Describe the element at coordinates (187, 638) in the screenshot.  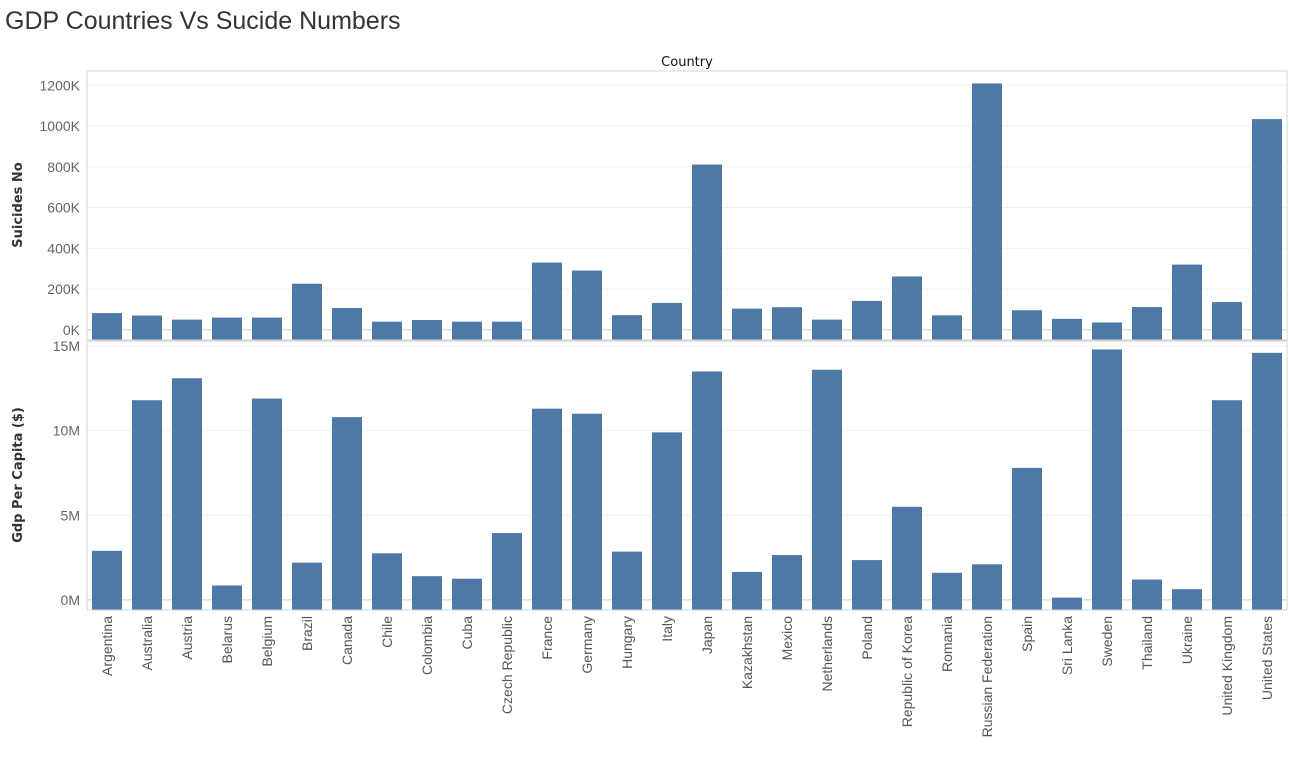
I see `x-category-label: Austria` at that location.